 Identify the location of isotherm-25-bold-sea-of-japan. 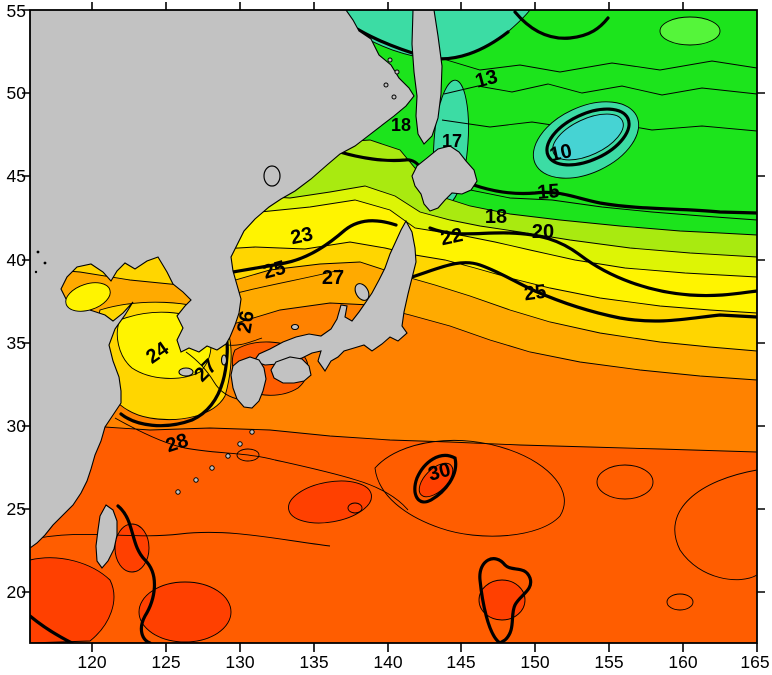
(314, 246).